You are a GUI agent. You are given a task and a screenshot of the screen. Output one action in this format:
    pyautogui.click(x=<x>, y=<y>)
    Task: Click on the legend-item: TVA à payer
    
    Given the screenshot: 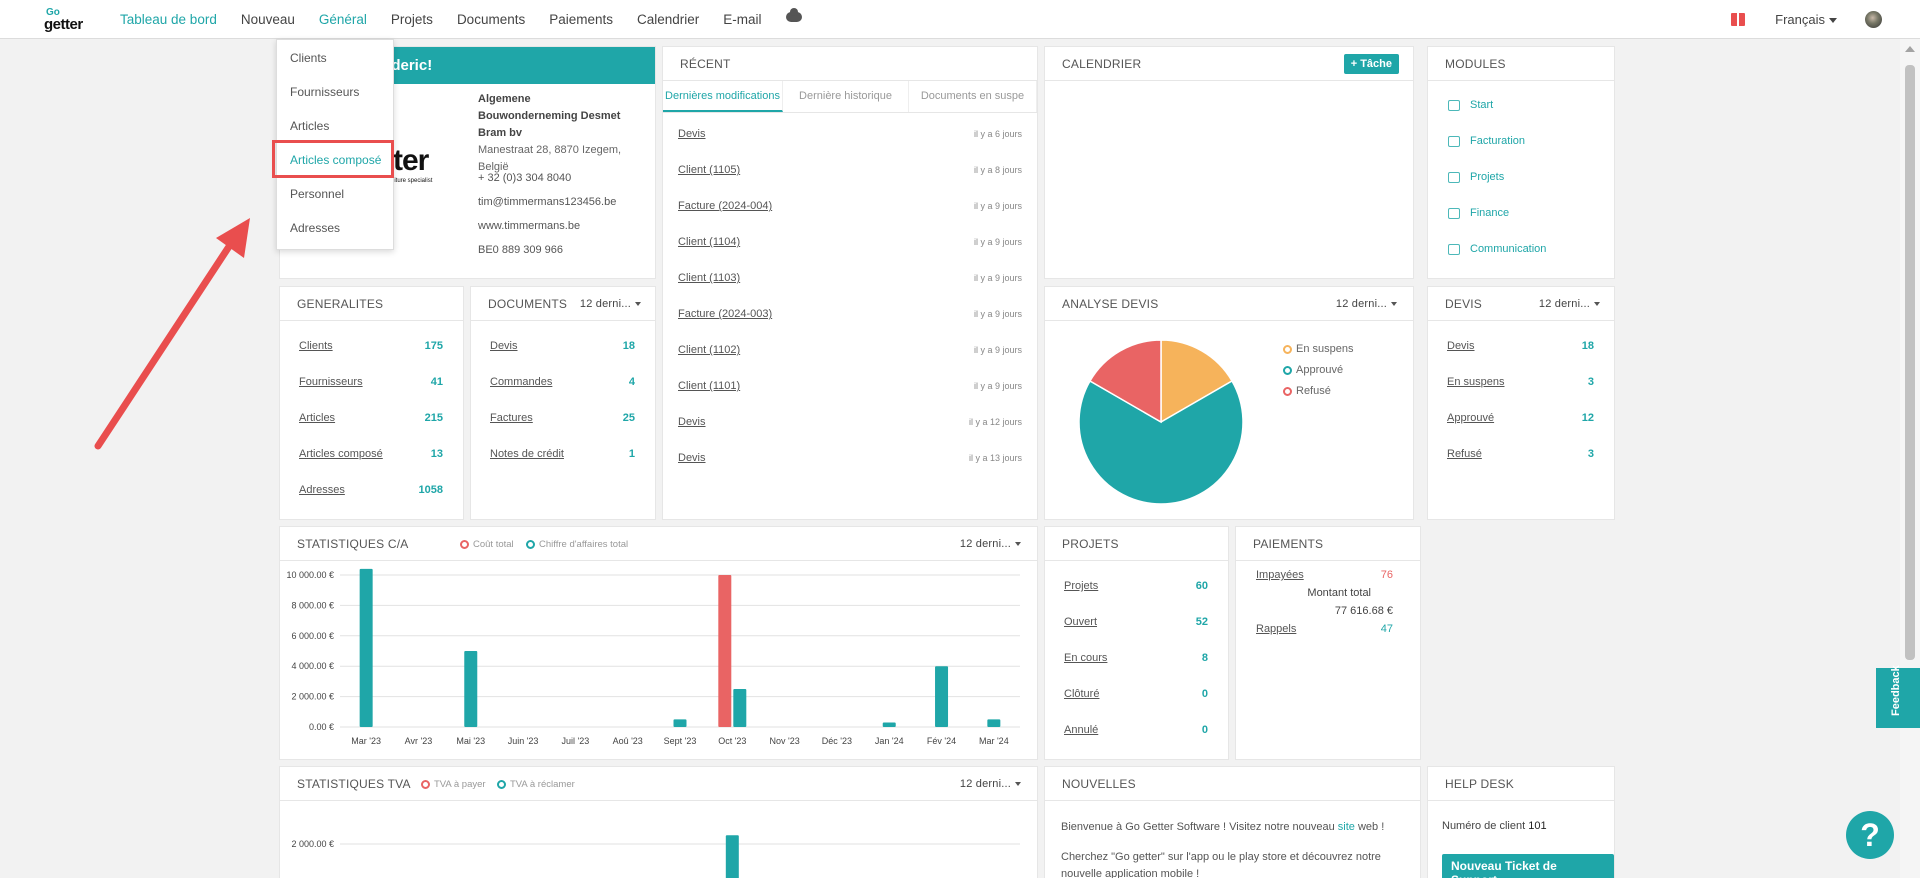 What is the action you would take?
    pyautogui.click(x=453, y=784)
    